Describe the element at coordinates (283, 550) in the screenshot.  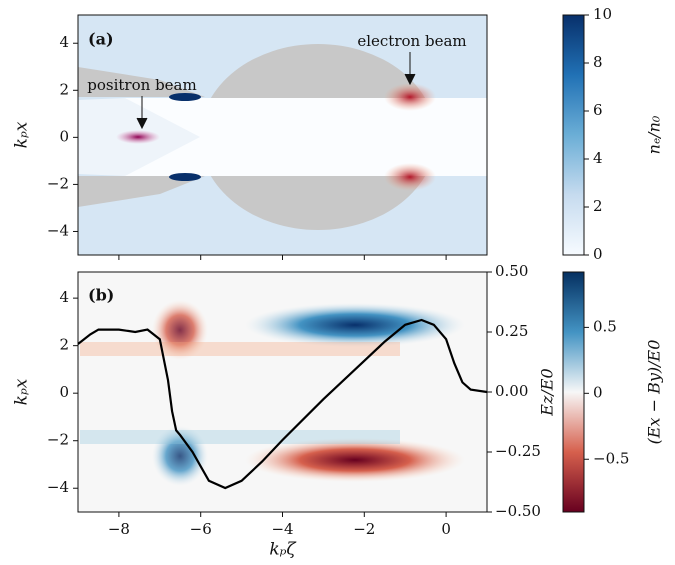
I see `x-axis-label: kₚζ` at that location.